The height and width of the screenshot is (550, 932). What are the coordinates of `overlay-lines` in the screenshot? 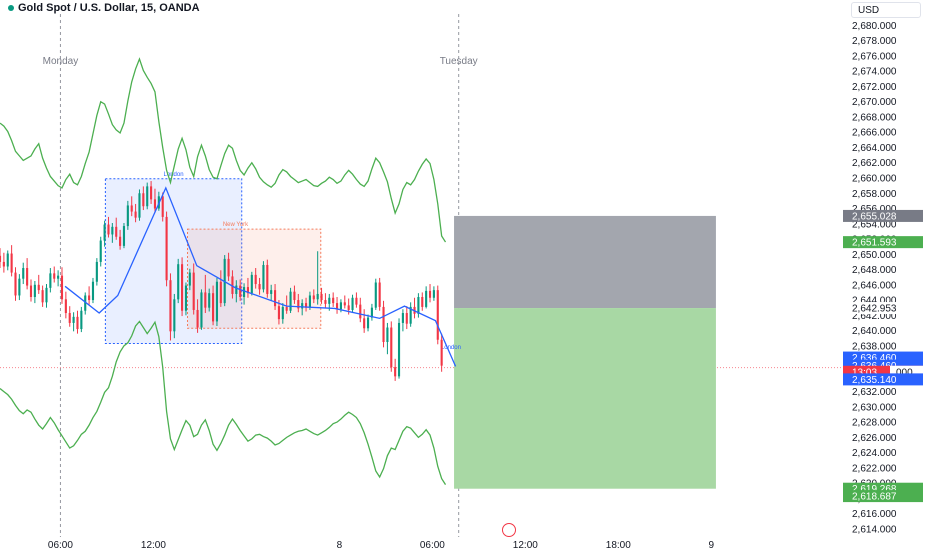 It's located at (260, 276).